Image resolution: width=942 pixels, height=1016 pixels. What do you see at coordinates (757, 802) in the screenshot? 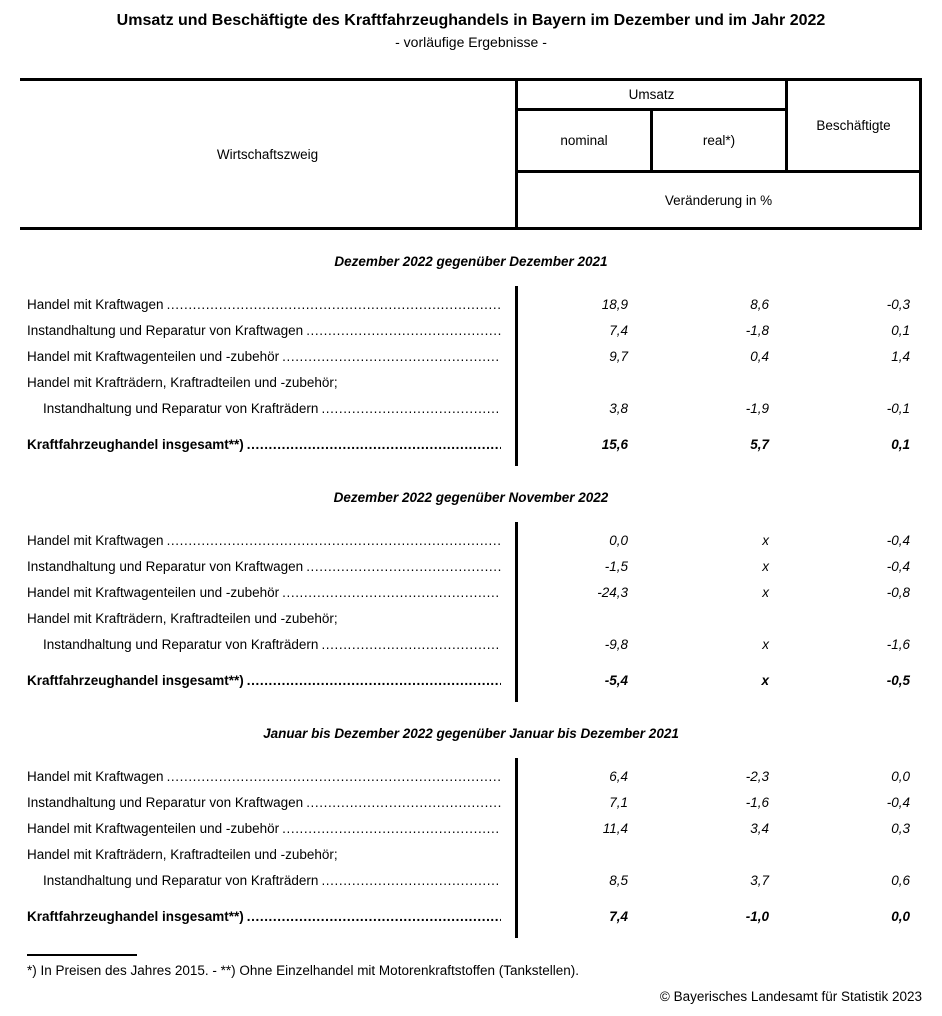
I see `value-real: -1,6` at bounding box center [757, 802].